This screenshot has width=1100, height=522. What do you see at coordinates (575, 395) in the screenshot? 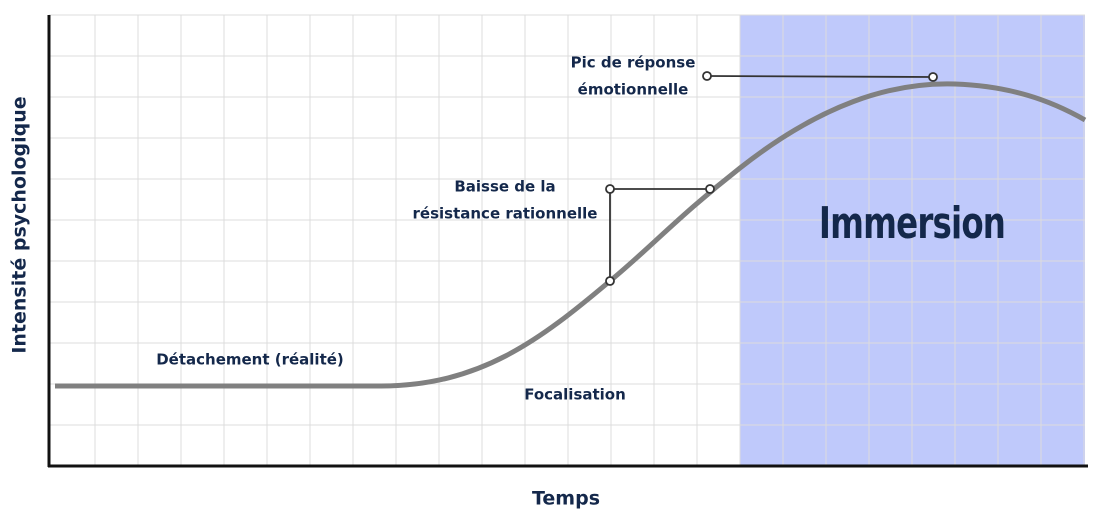
I see `phase-label: Focalisation` at bounding box center [575, 395].